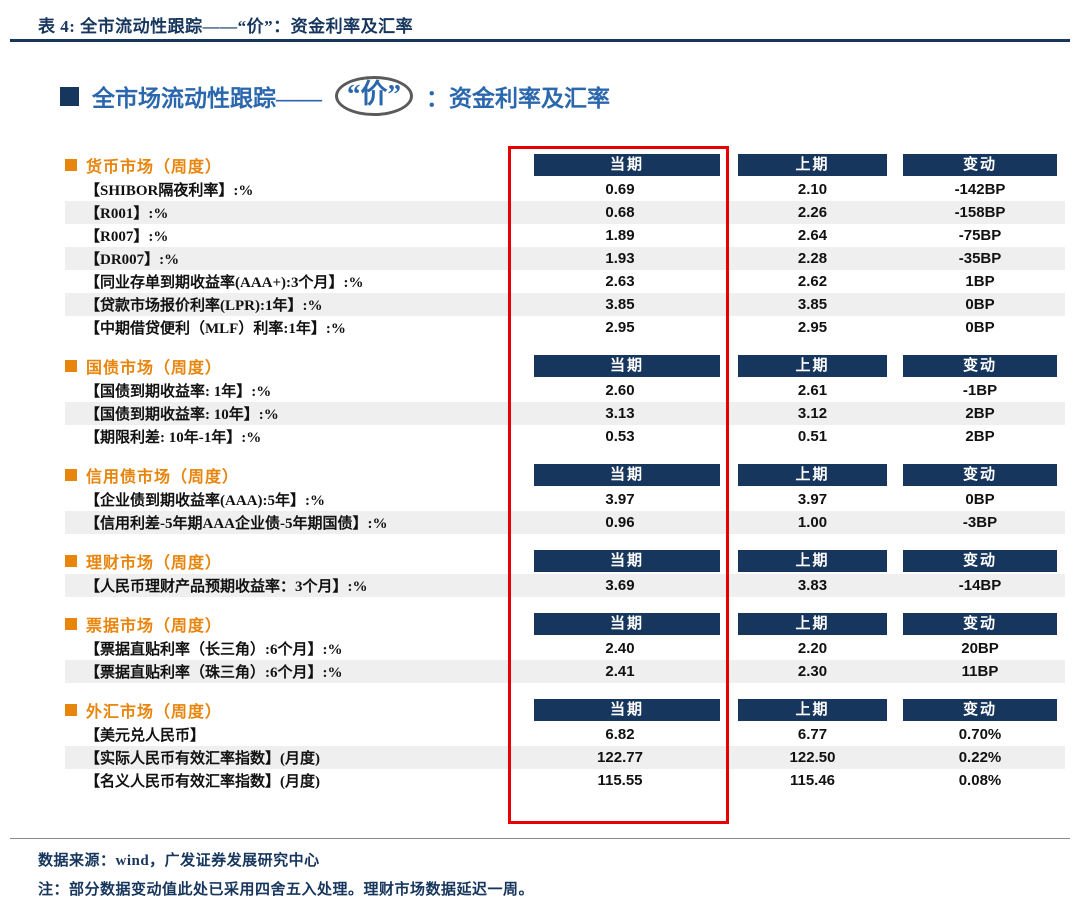  I want to click on data-source-text: 数据来源：wind，广发证券发展研究中心, so click(179, 861).